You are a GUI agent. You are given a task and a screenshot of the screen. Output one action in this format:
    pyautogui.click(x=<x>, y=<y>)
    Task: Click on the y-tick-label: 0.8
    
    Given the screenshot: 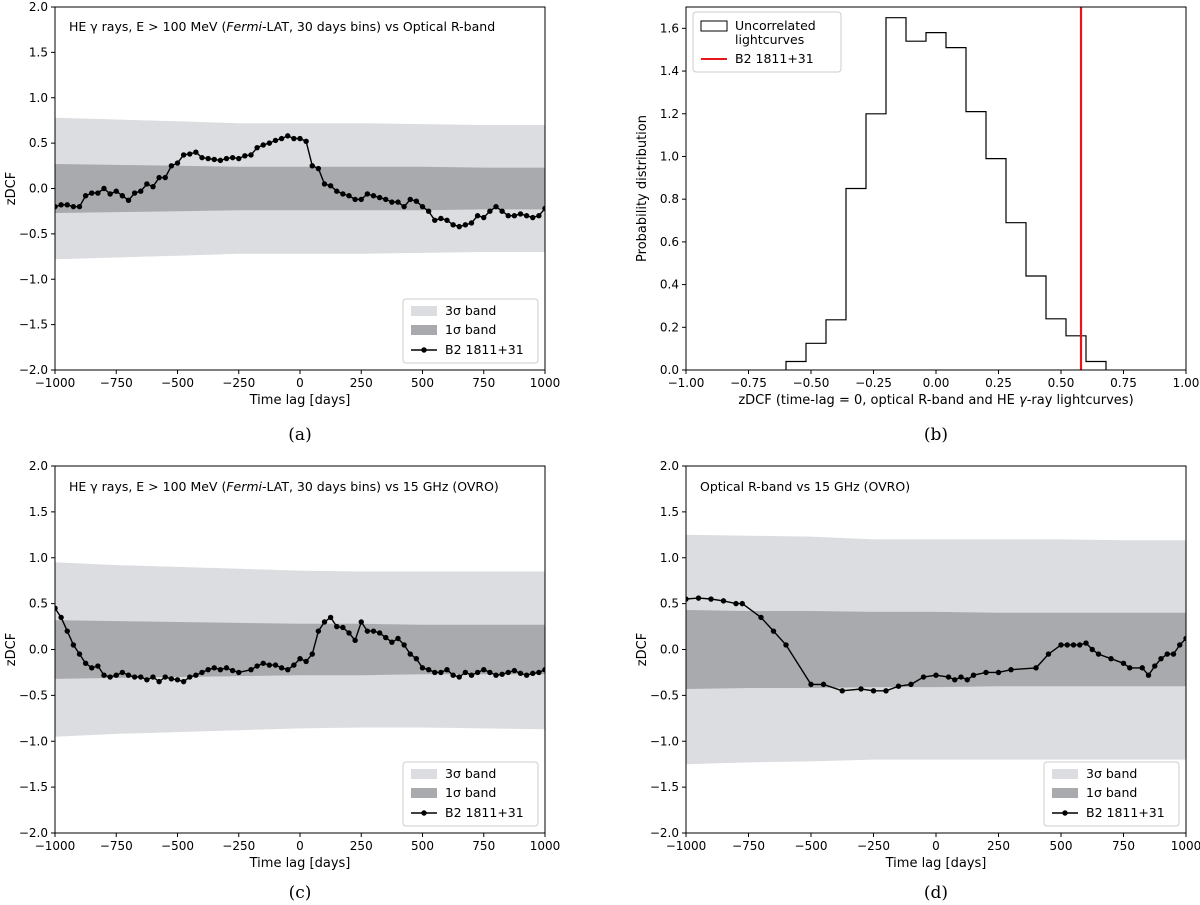 What is the action you would take?
    pyautogui.click(x=669, y=199)
    